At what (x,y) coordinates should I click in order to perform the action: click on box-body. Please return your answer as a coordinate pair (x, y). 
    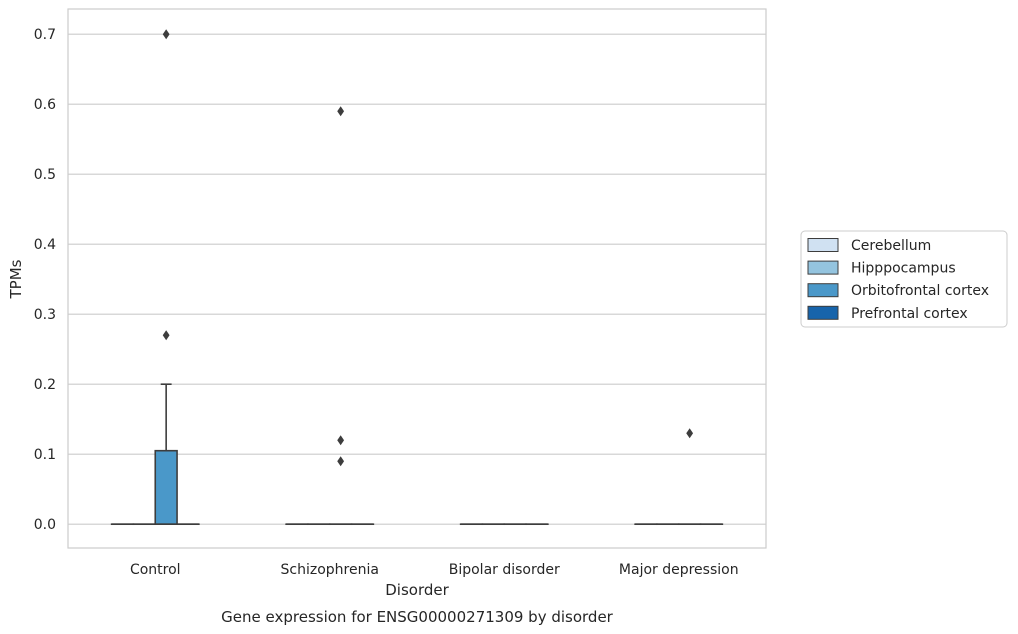
    Looking at the image, I should click on (166, 487).